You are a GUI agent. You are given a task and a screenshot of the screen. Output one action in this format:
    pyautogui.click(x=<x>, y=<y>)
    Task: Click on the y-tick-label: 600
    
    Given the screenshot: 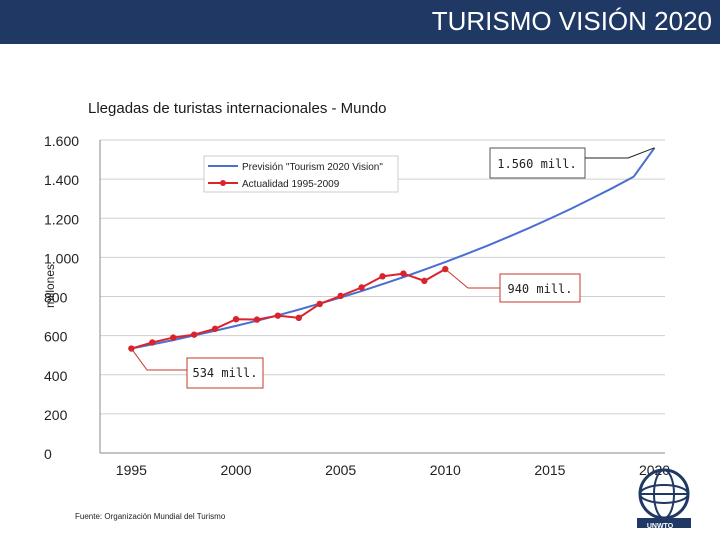 What is the action you would take?
    pyautogui.click(x=56, y=337)
    